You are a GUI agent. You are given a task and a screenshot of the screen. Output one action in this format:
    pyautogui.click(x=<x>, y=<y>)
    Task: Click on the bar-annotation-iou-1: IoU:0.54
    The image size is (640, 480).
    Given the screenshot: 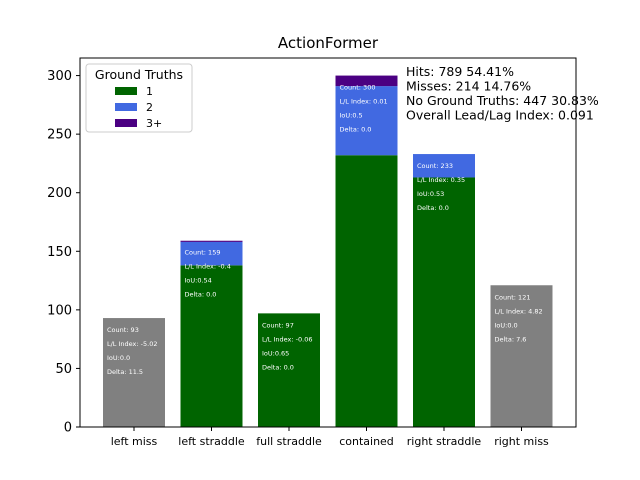 What is the action you would take?
    pyautogui.click(x=198, y=281)
    